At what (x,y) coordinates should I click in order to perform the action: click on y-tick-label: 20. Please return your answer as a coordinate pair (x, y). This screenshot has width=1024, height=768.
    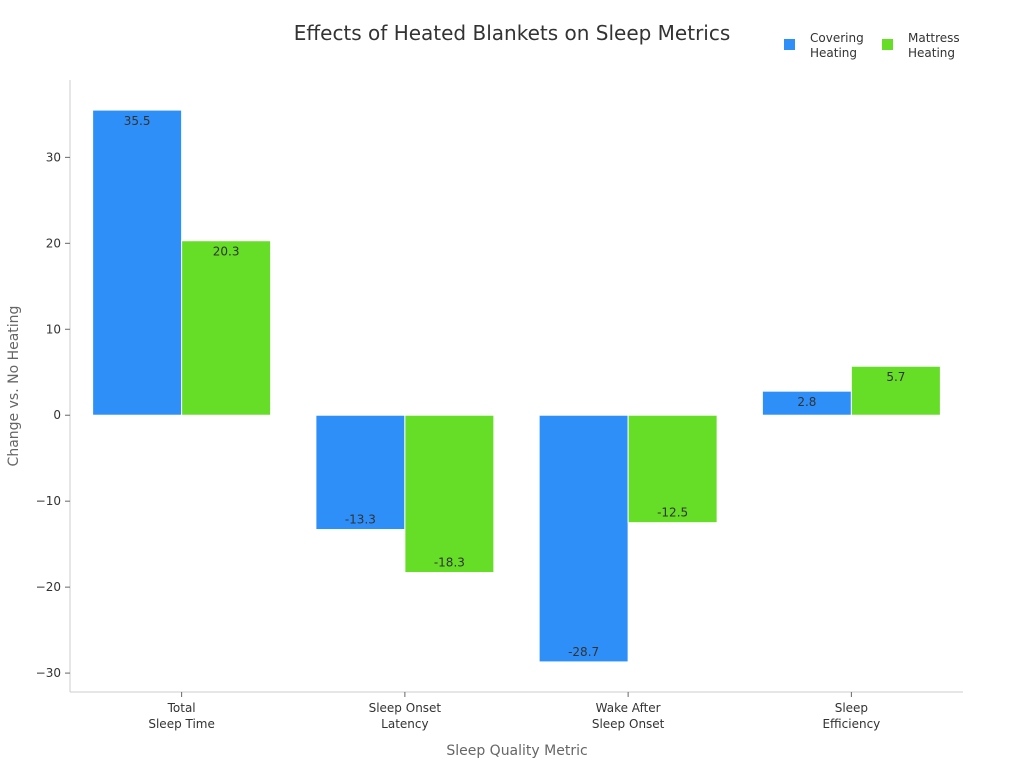
    Looking at the image, I should click on (53, 243).